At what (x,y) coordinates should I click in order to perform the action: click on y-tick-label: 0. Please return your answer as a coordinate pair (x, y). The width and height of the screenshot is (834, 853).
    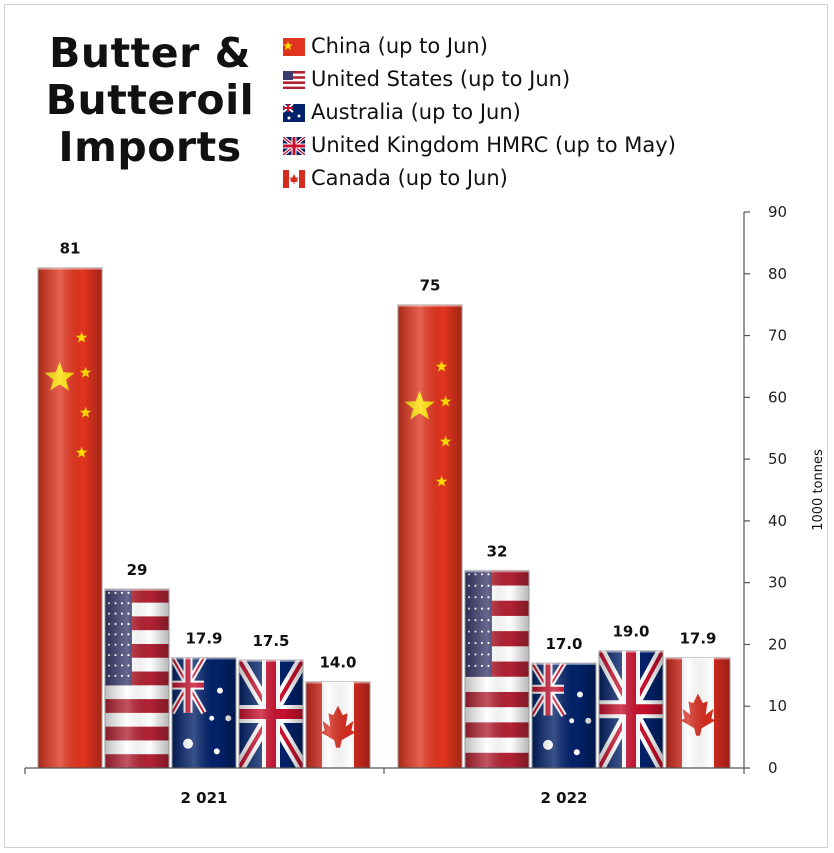
    Looking at the image, I should click on (773, 768).